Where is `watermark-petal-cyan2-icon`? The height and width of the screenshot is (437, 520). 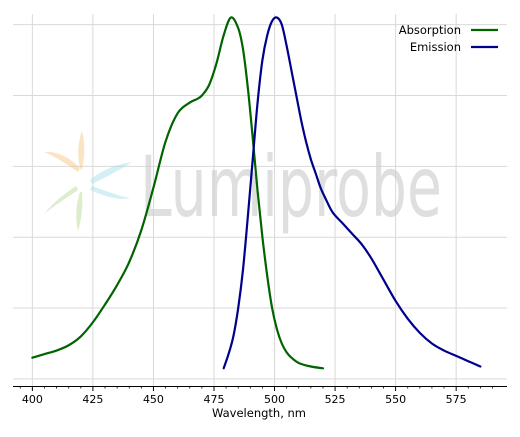
watermark-petal-cyan2-icon is located at coordinates (110, 192).